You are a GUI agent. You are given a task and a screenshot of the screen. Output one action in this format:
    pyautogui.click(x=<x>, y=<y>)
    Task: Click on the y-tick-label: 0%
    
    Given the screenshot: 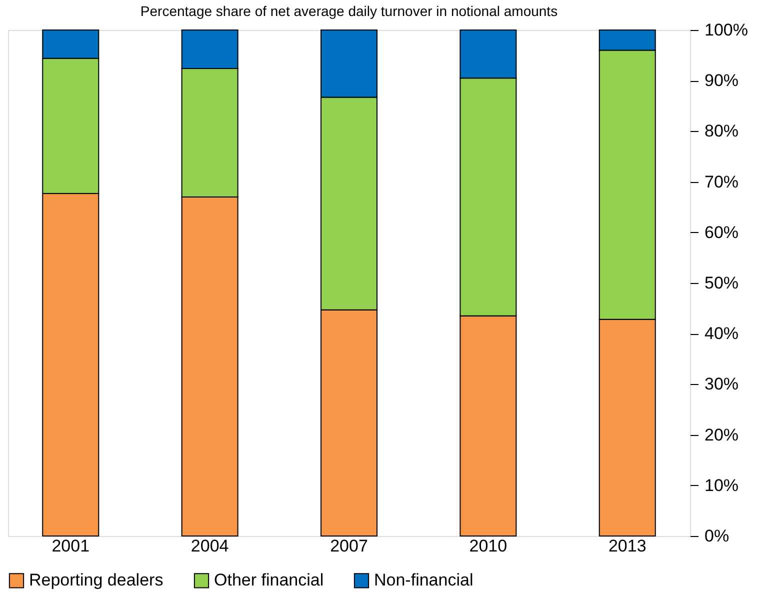 What is the action you would take?
    pyautogui.click(x=717, y=536)
    